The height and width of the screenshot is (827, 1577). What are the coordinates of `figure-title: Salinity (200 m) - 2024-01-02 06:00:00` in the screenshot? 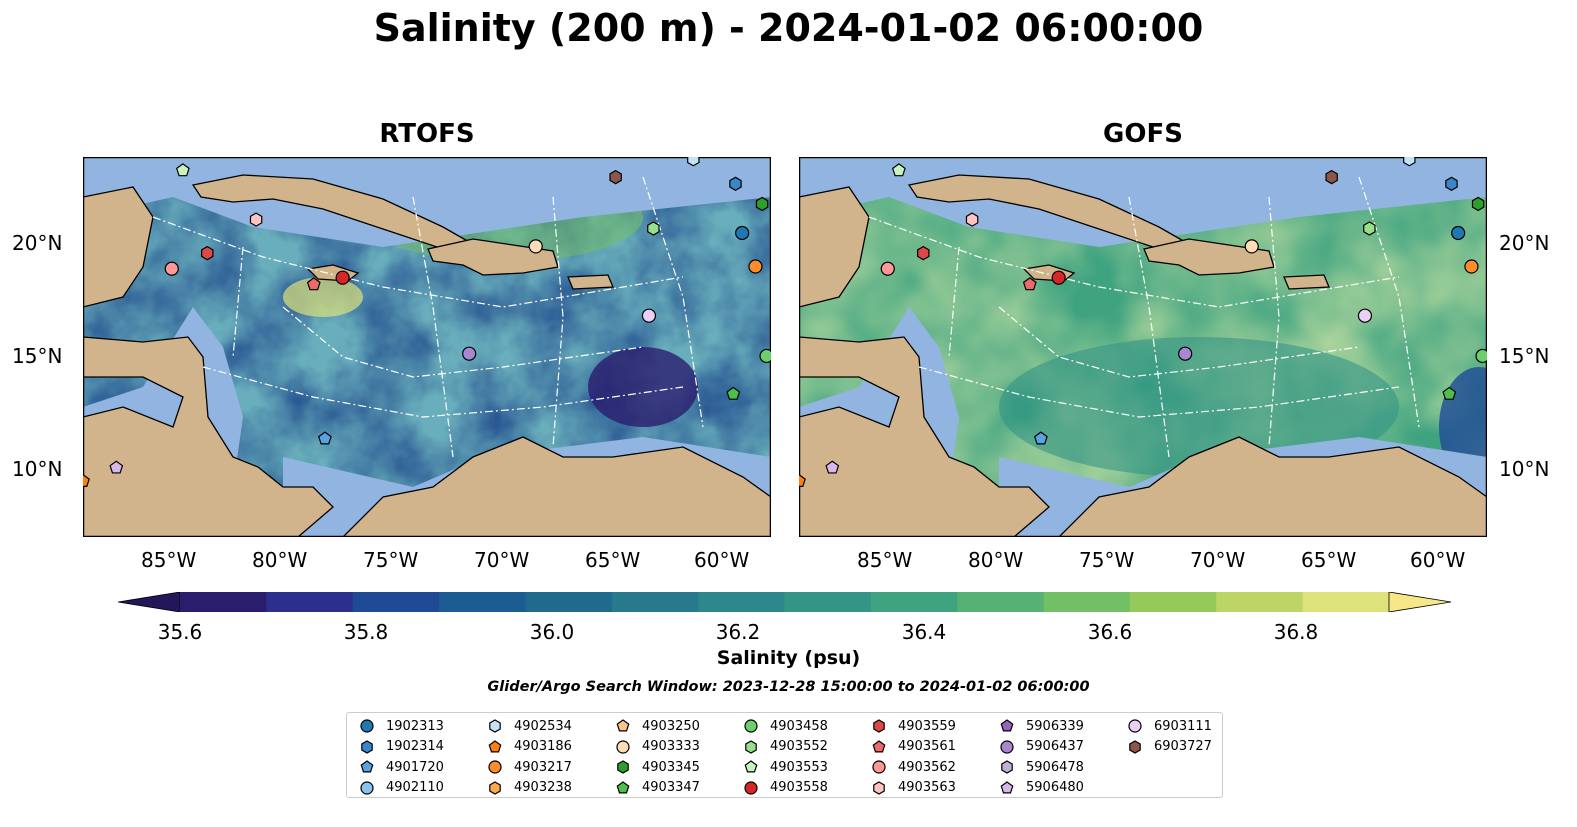 It's located at (788, 28).